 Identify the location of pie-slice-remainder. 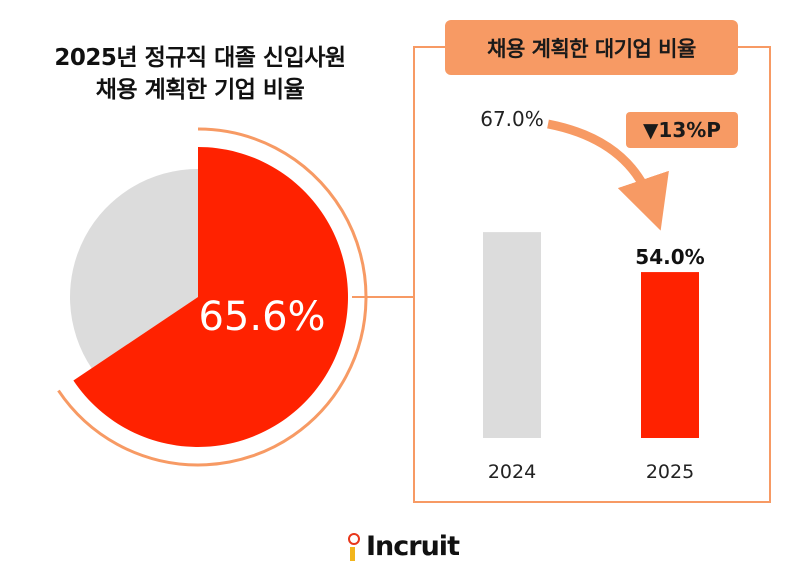
(134, 269).